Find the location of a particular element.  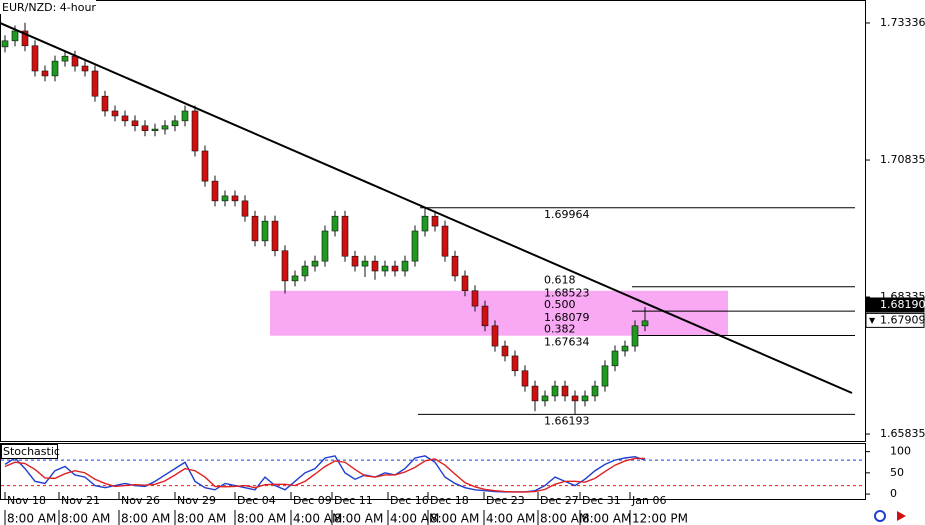

y-tick-label: 0 is located at coordinates (893, 493).